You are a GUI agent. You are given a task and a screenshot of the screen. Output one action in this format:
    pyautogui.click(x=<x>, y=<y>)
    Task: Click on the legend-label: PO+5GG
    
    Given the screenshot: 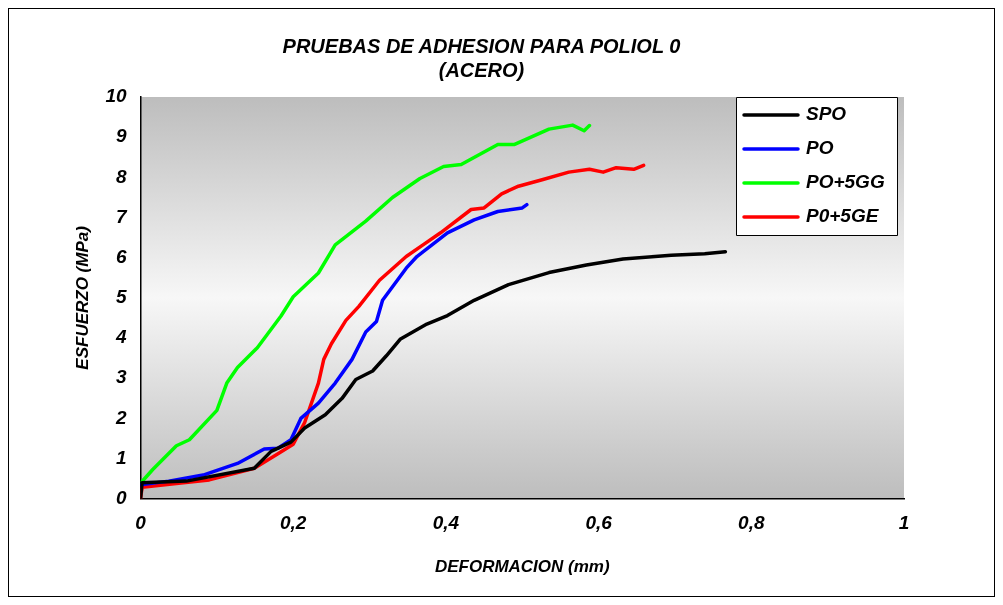 What is the action you would take?
    pyautogui.click(x=845, y=182)
    